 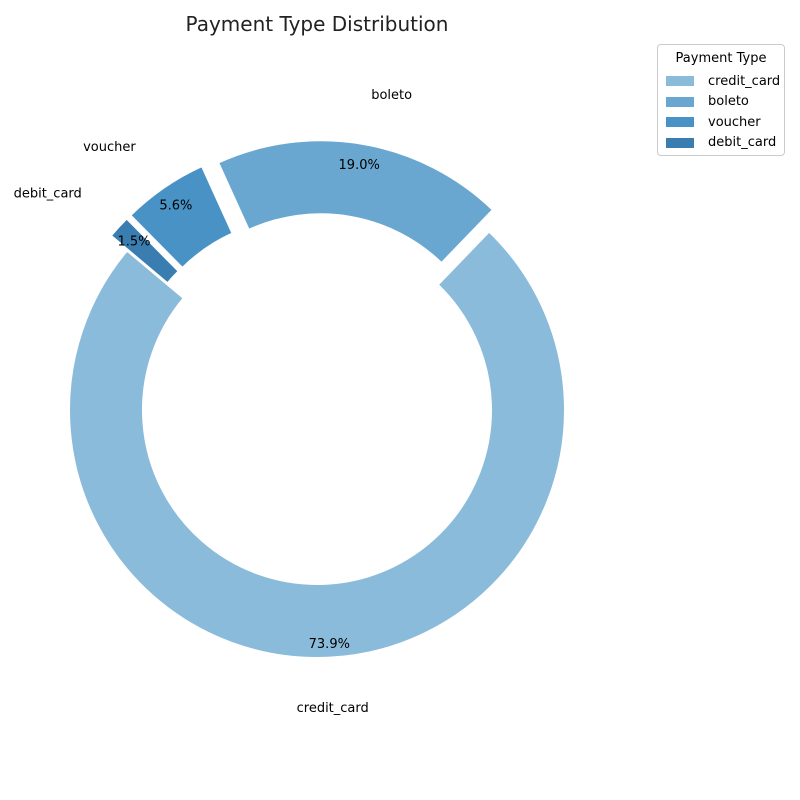 What do you see at coordinates (680, 81) in the screenshot?
I see `legend-swatch-credit-card` at bounding box center [680, 81].